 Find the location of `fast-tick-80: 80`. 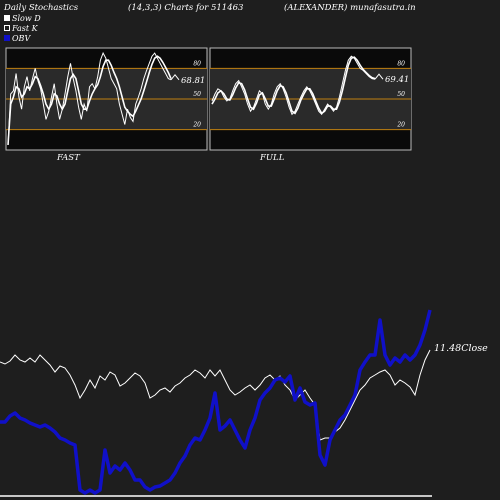

fast-tick-80: 80 is located at coordinates (197, 63).